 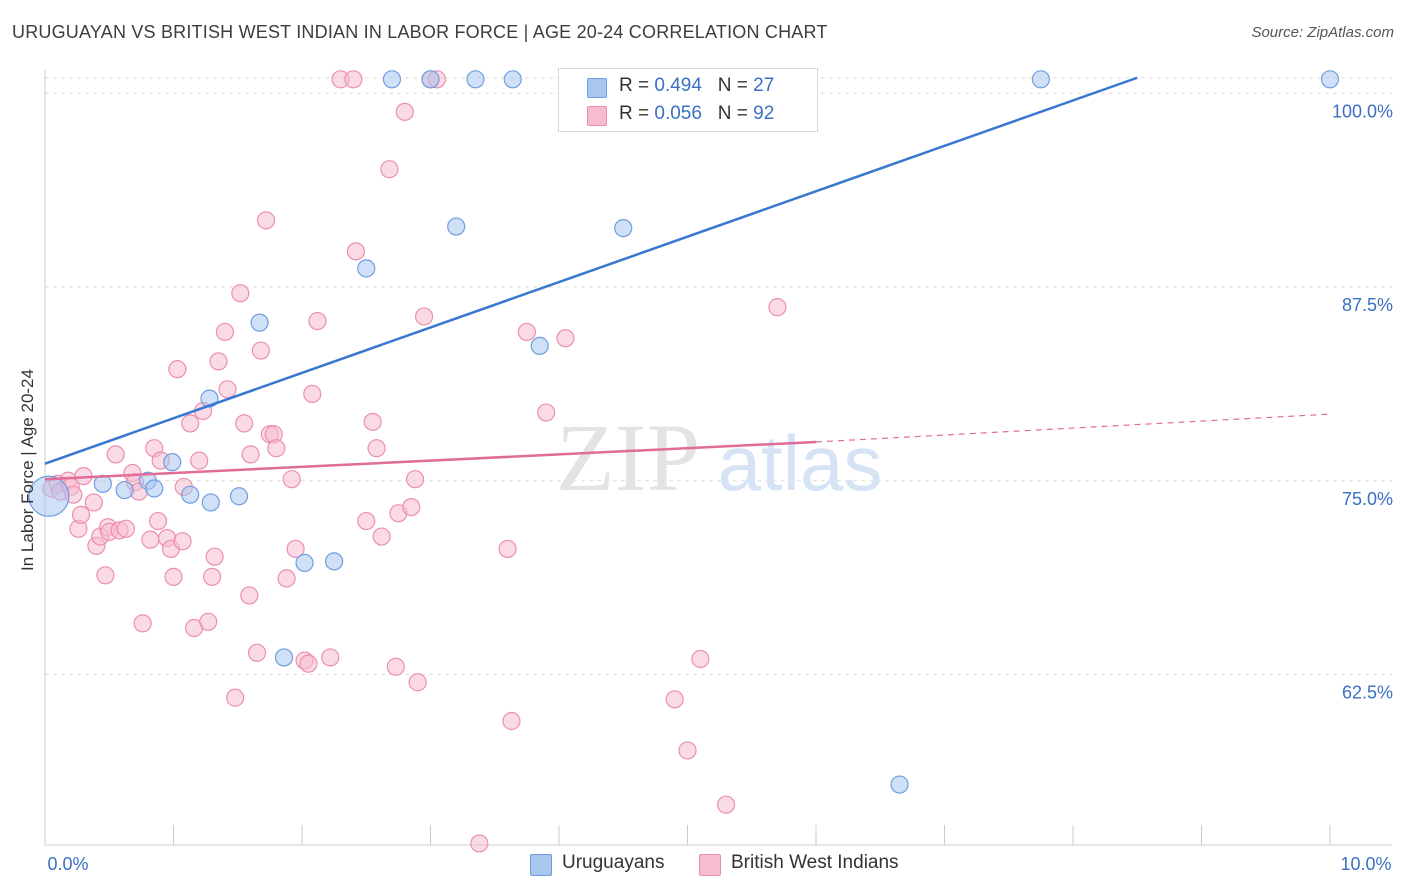 I want to click on series-label-uruguayans: Uruguayans, so click(x=613, y=862).